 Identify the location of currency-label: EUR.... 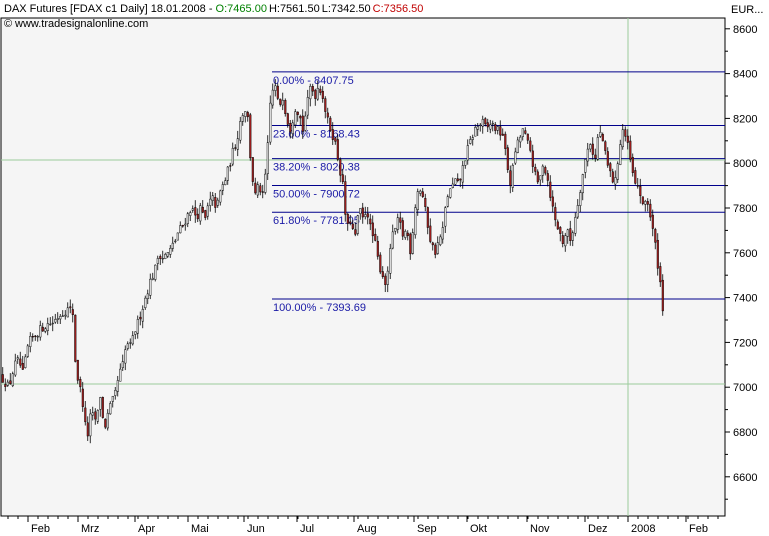
(747, 10).